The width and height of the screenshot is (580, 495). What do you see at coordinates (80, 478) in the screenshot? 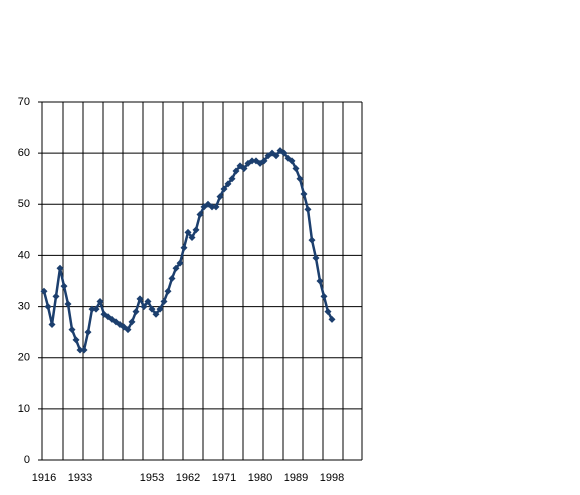
I see `x-tick-label: 1933` at bounding box center [80, 478].